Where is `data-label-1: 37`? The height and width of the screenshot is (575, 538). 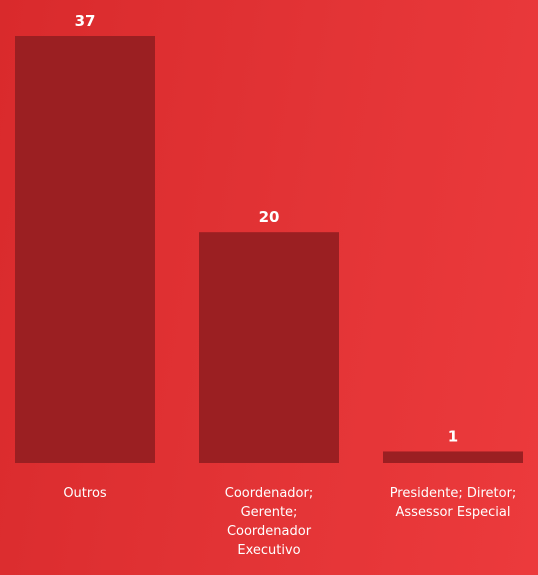
data-label-1: 37 is located at coordinates (85, 21).